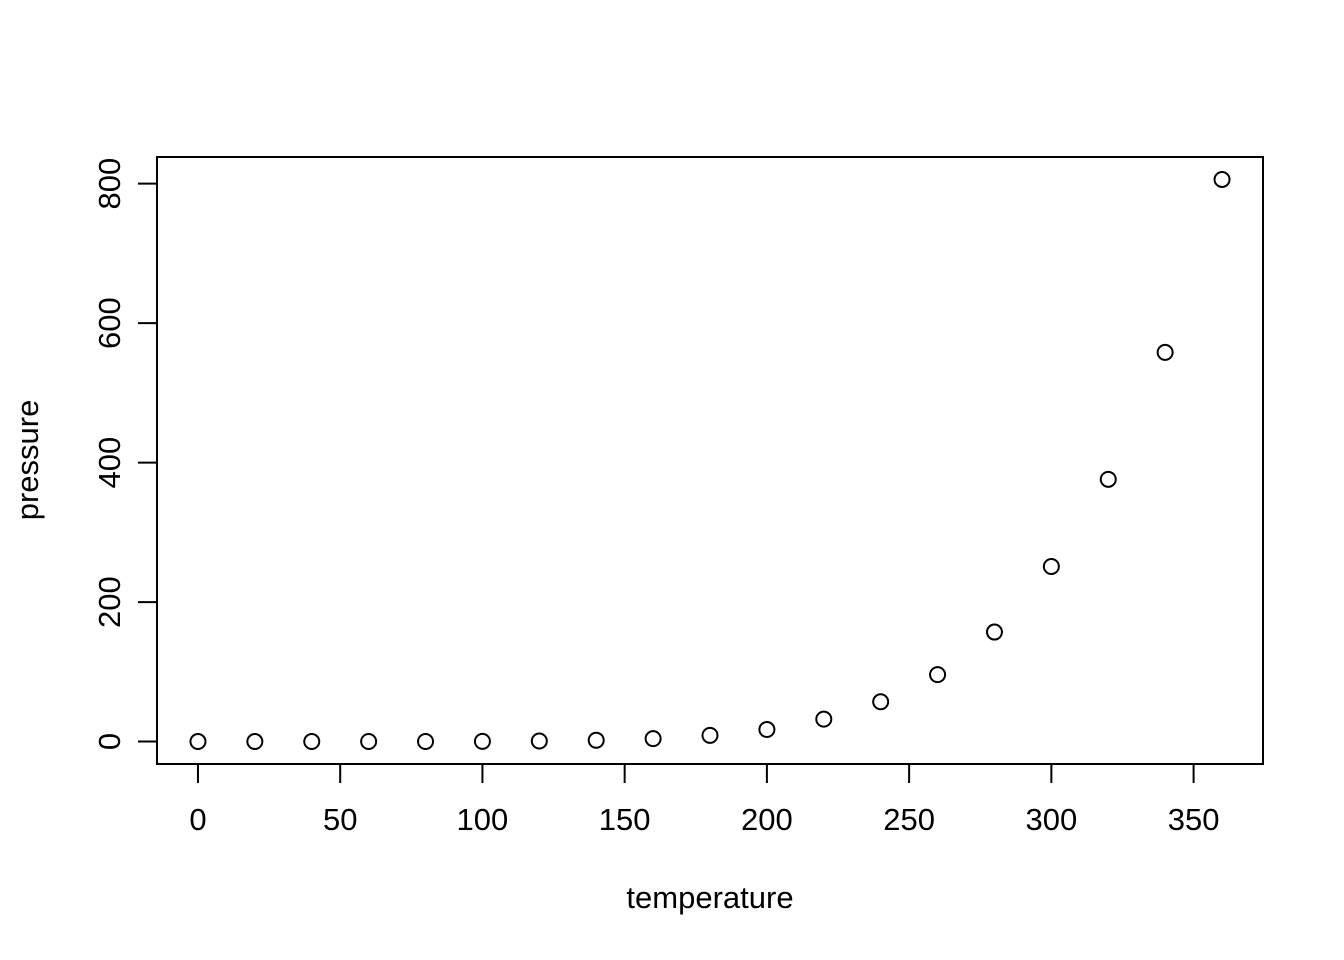 The height and width of the screenshot is (960, 1344). Describe the element at coordinates (709, 897) in the screenshot. I see `x-axis-label: temperature` at that location.